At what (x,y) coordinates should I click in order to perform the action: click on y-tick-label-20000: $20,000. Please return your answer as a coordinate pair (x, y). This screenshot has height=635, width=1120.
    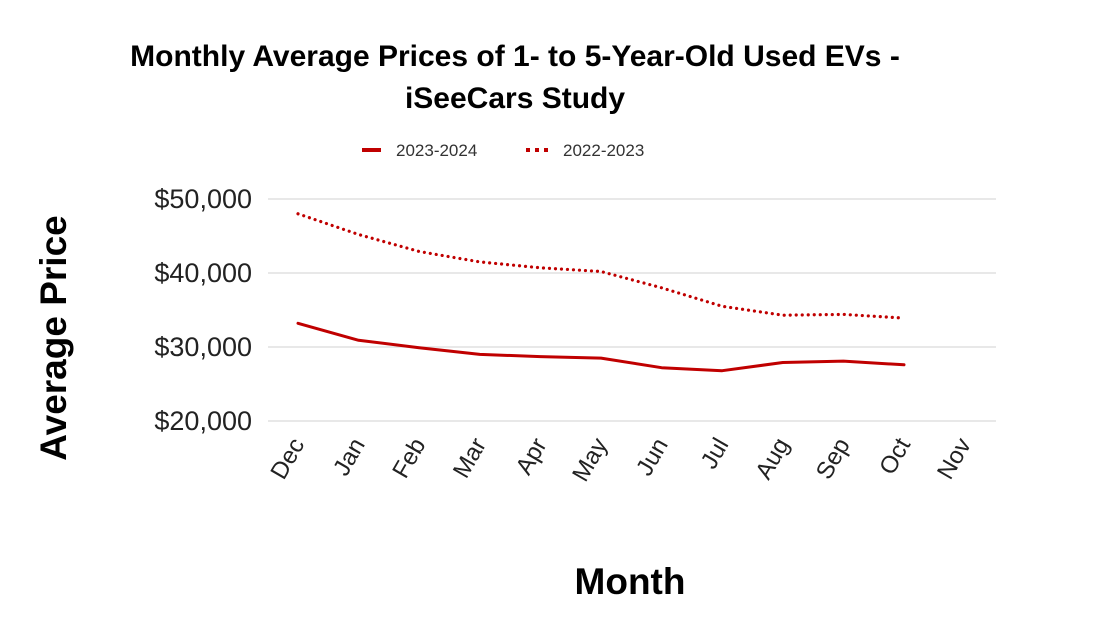
    Looking at the image, I should click on (203, 421).